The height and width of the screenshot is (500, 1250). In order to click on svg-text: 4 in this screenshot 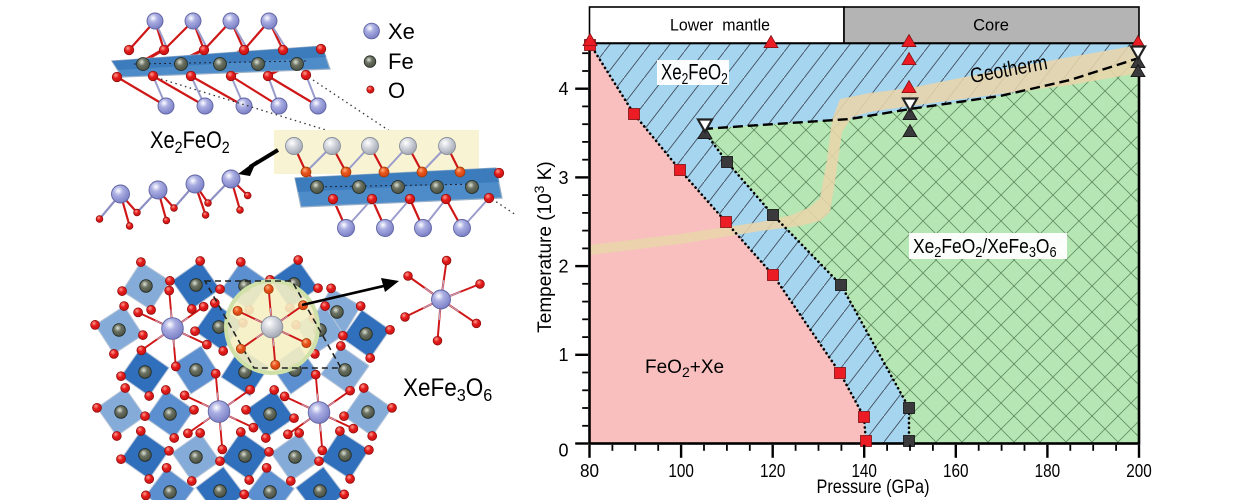, I will do `click(563, 89)`.